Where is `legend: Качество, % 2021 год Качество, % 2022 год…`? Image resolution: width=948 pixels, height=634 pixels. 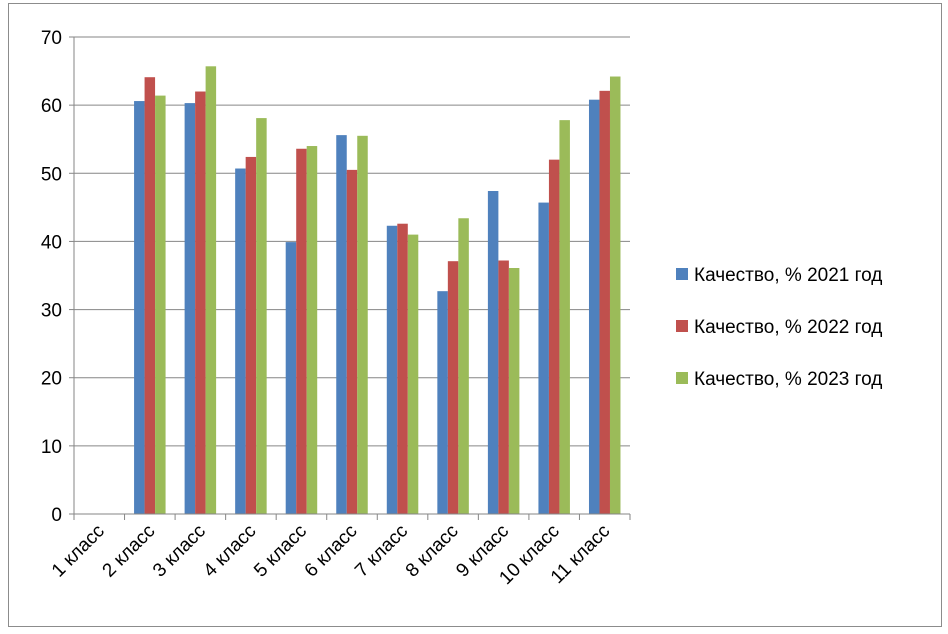 legend: Качество, % 2021 год Качество, % 2022 год… is located at coordinates (779, 327).